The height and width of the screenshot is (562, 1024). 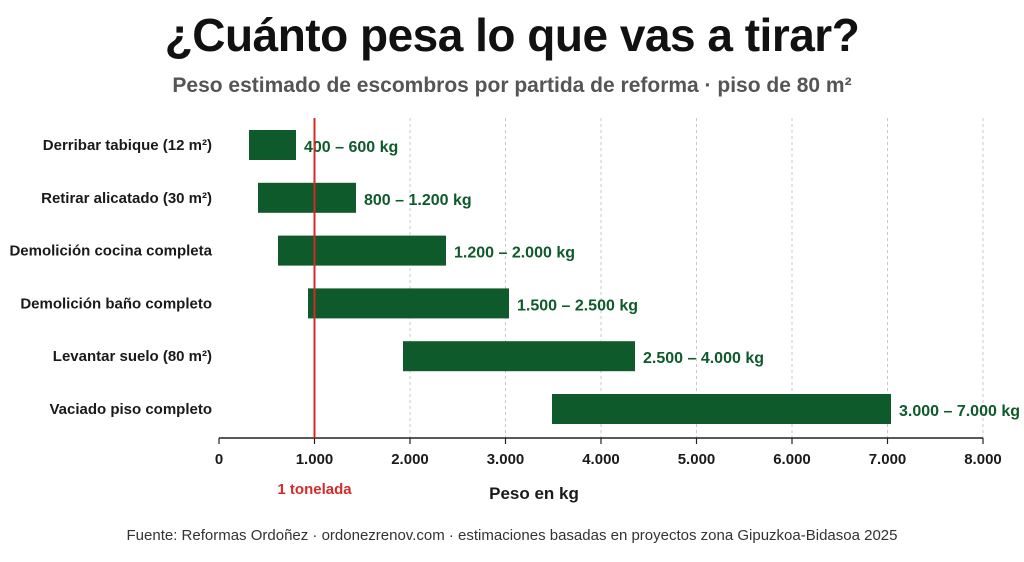 What do you see at coordinates (219, 459) in the screenshot?
I see `x-tick-label: 0` at bounding box center [219, 459].